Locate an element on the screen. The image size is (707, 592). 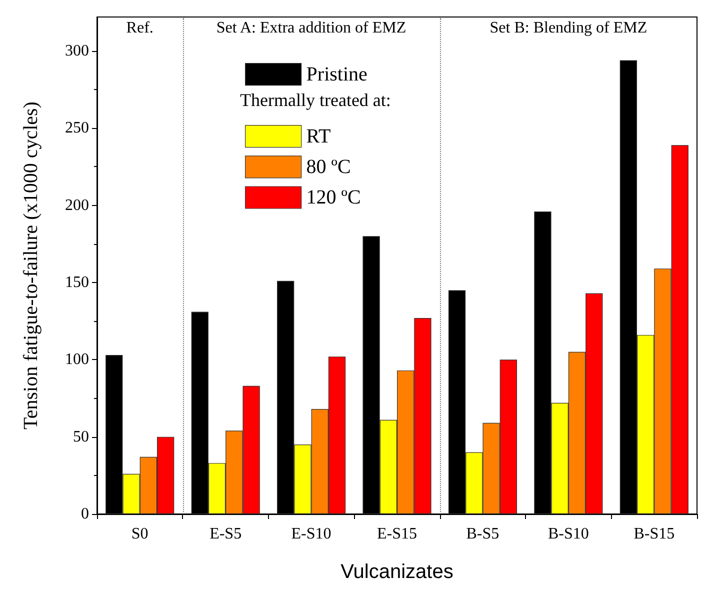
legend-label: Pristine is located at coordinates (337, 74).